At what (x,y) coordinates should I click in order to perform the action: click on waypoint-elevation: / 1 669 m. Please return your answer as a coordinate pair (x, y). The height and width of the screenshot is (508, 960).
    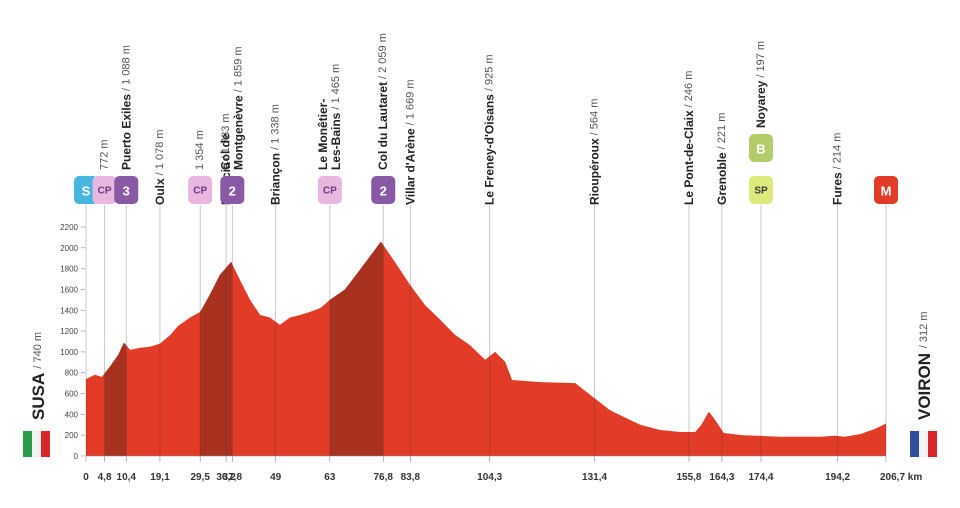
    Looking at the image, I should click on (410, 102).